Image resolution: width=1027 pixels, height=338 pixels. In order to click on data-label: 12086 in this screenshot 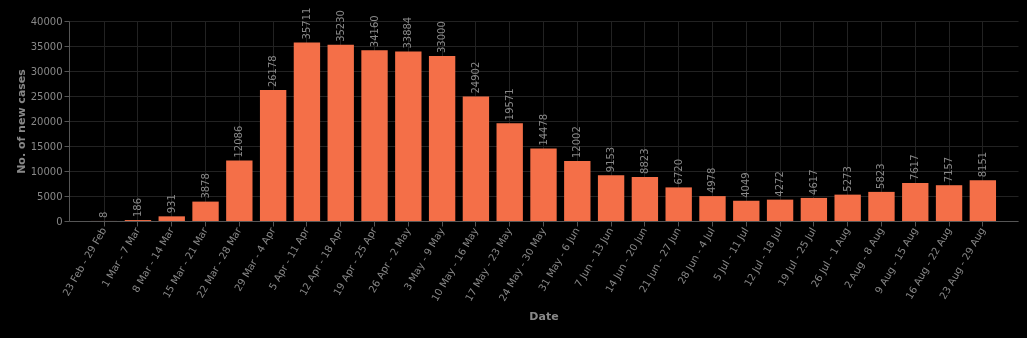, I will do `click(239, 141)`.